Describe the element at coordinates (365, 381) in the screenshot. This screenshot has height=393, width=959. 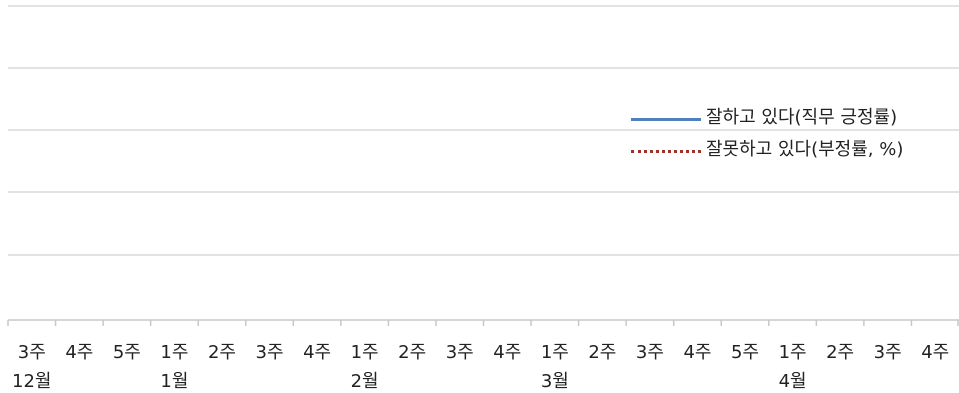
I see `month-tick-label: 2월` at that location.